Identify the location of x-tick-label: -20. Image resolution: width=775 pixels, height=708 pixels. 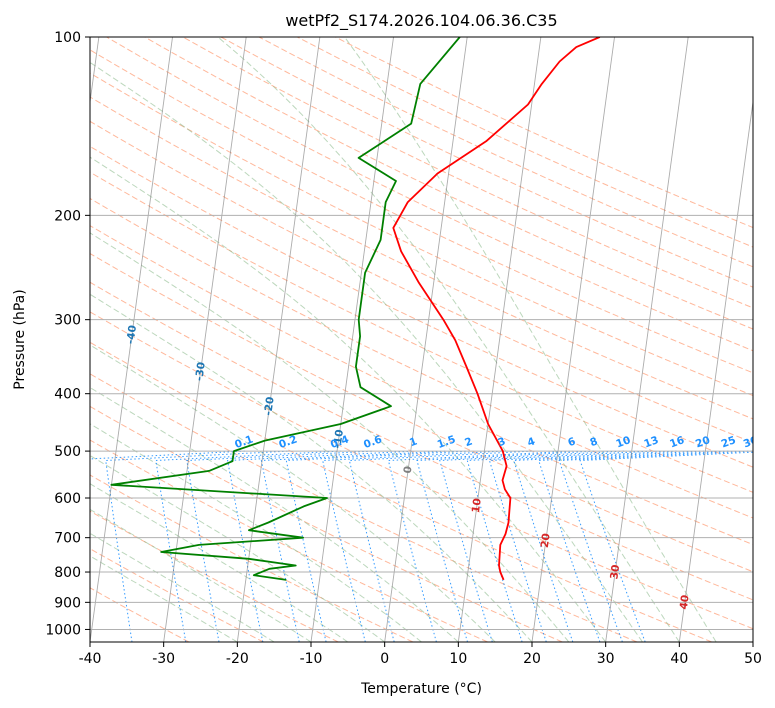
(237, 659).